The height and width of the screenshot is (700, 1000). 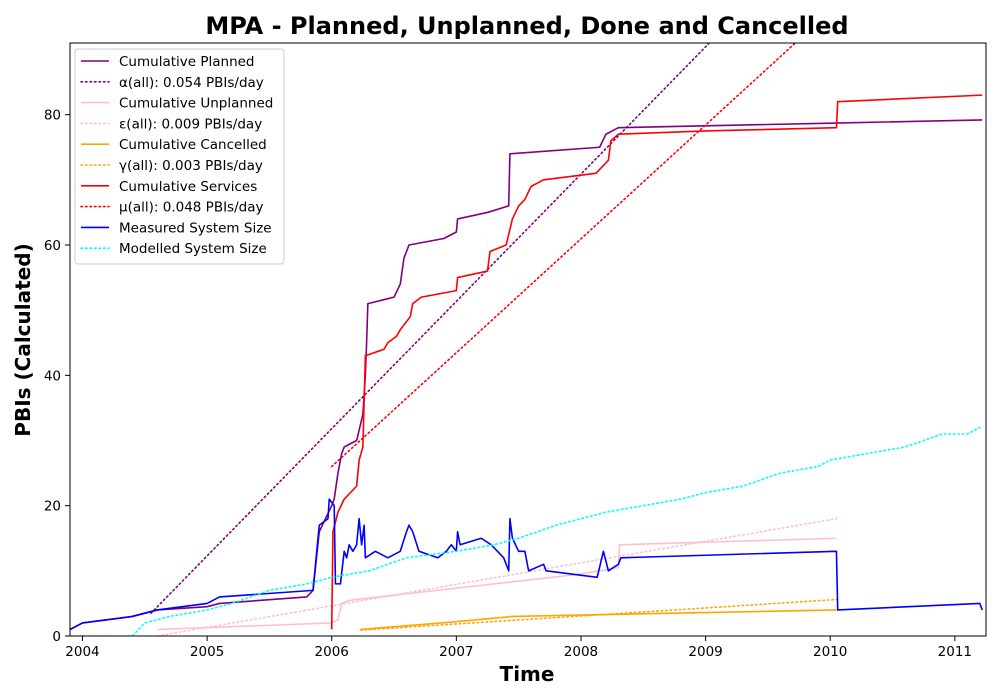 What do you see at coordinates (56, 637) in the screenshot?
I see `y-tick-label: 0` at bounding box center [56, 637].